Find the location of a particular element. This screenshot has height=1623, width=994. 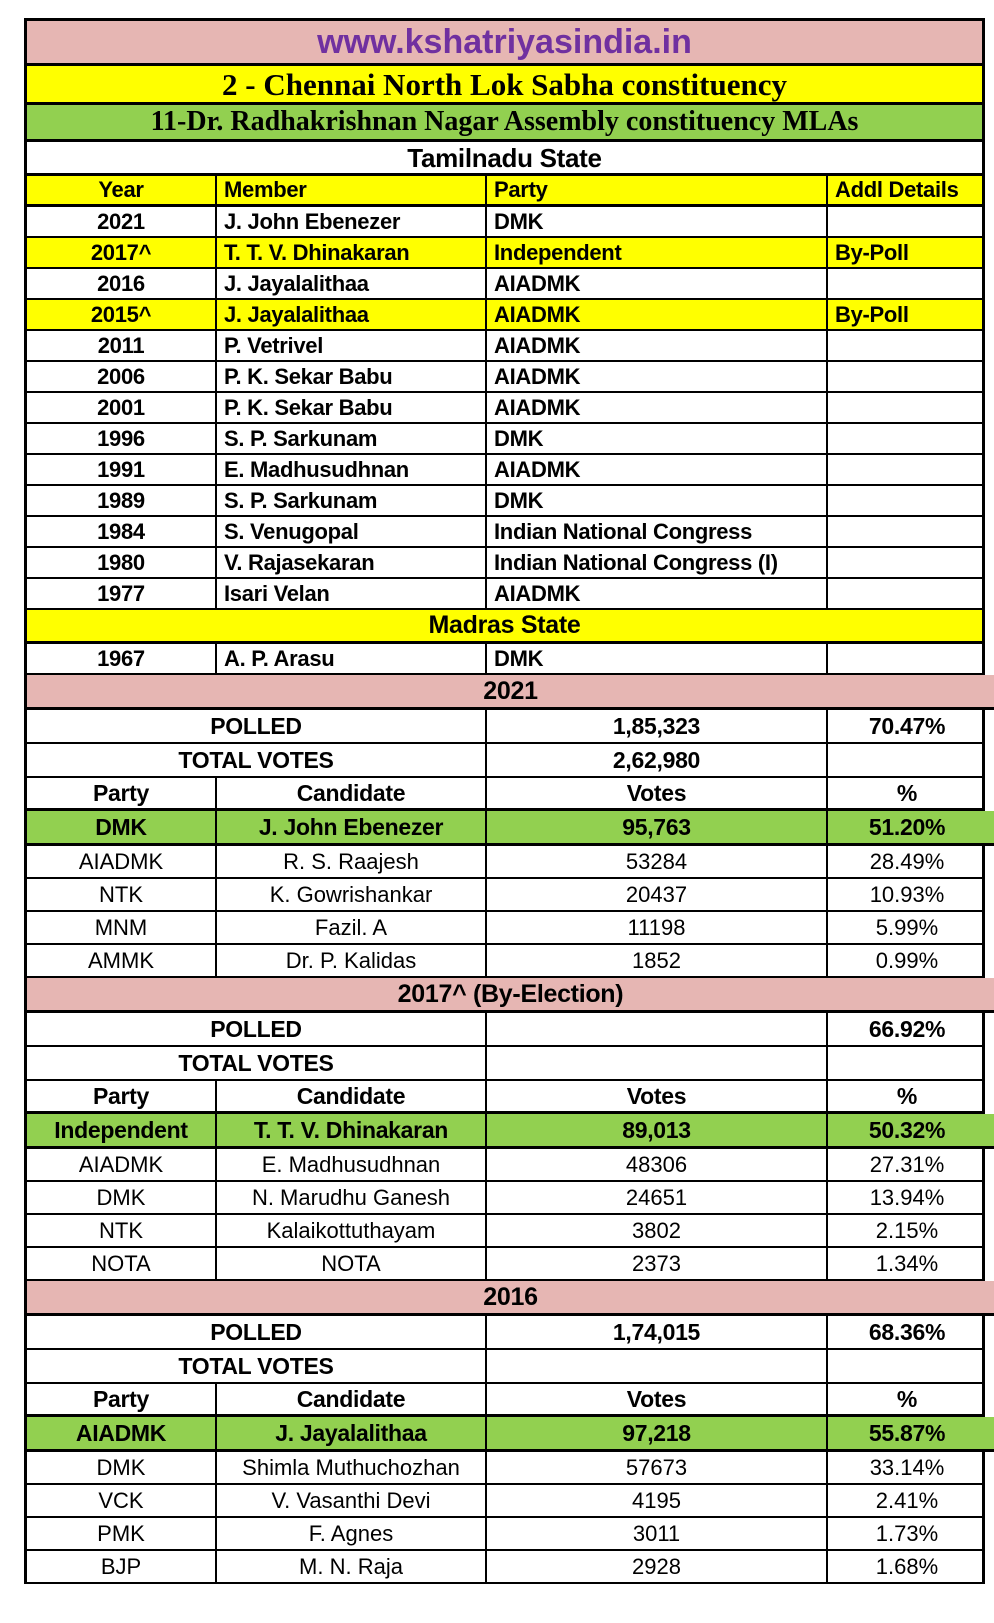

result-row: AIADMK R. S. Raajesh 53284 28.49% is located at coordinates (504, 862).